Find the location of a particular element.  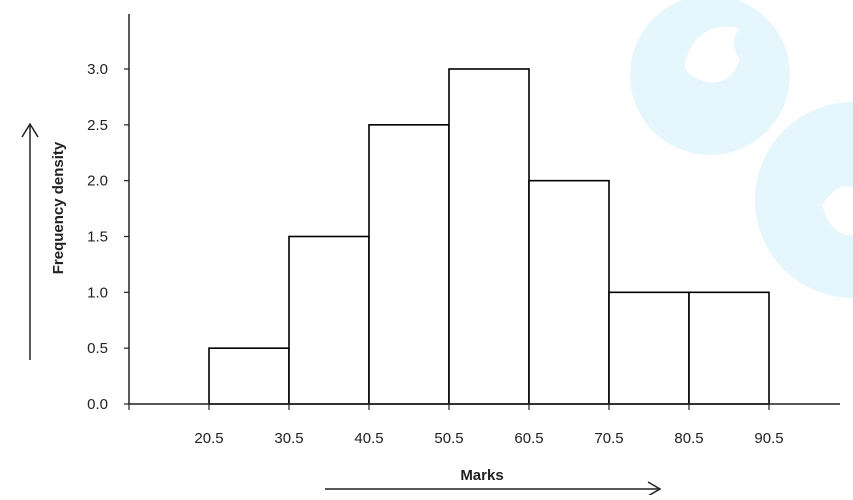

y-tick-label: 2.5 is located at coordinates (97, 125).